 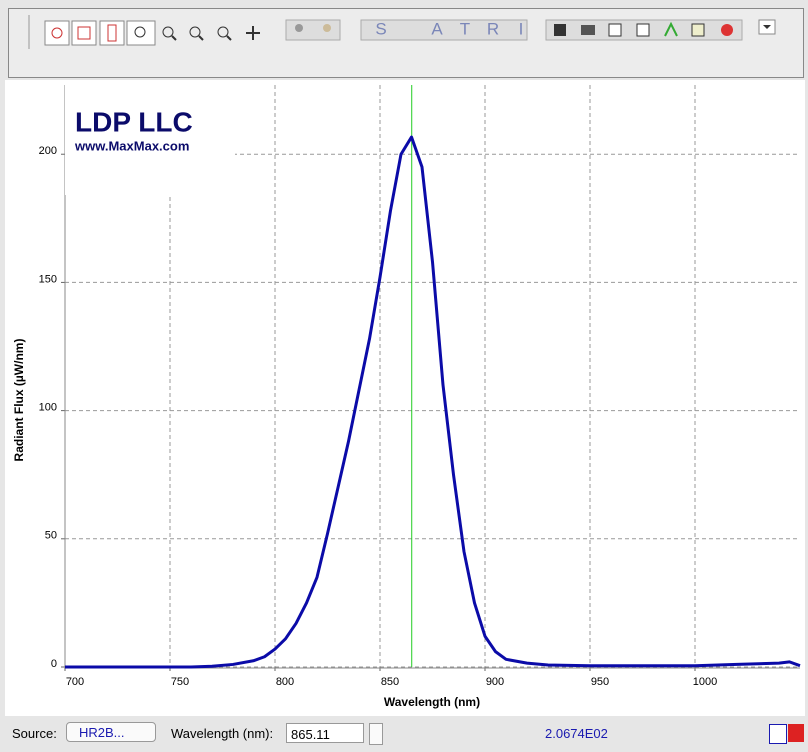 What do you see at coordinates (644, 30) in the screenshot?
I see `file-buttons` at bounding box center [644, 30].